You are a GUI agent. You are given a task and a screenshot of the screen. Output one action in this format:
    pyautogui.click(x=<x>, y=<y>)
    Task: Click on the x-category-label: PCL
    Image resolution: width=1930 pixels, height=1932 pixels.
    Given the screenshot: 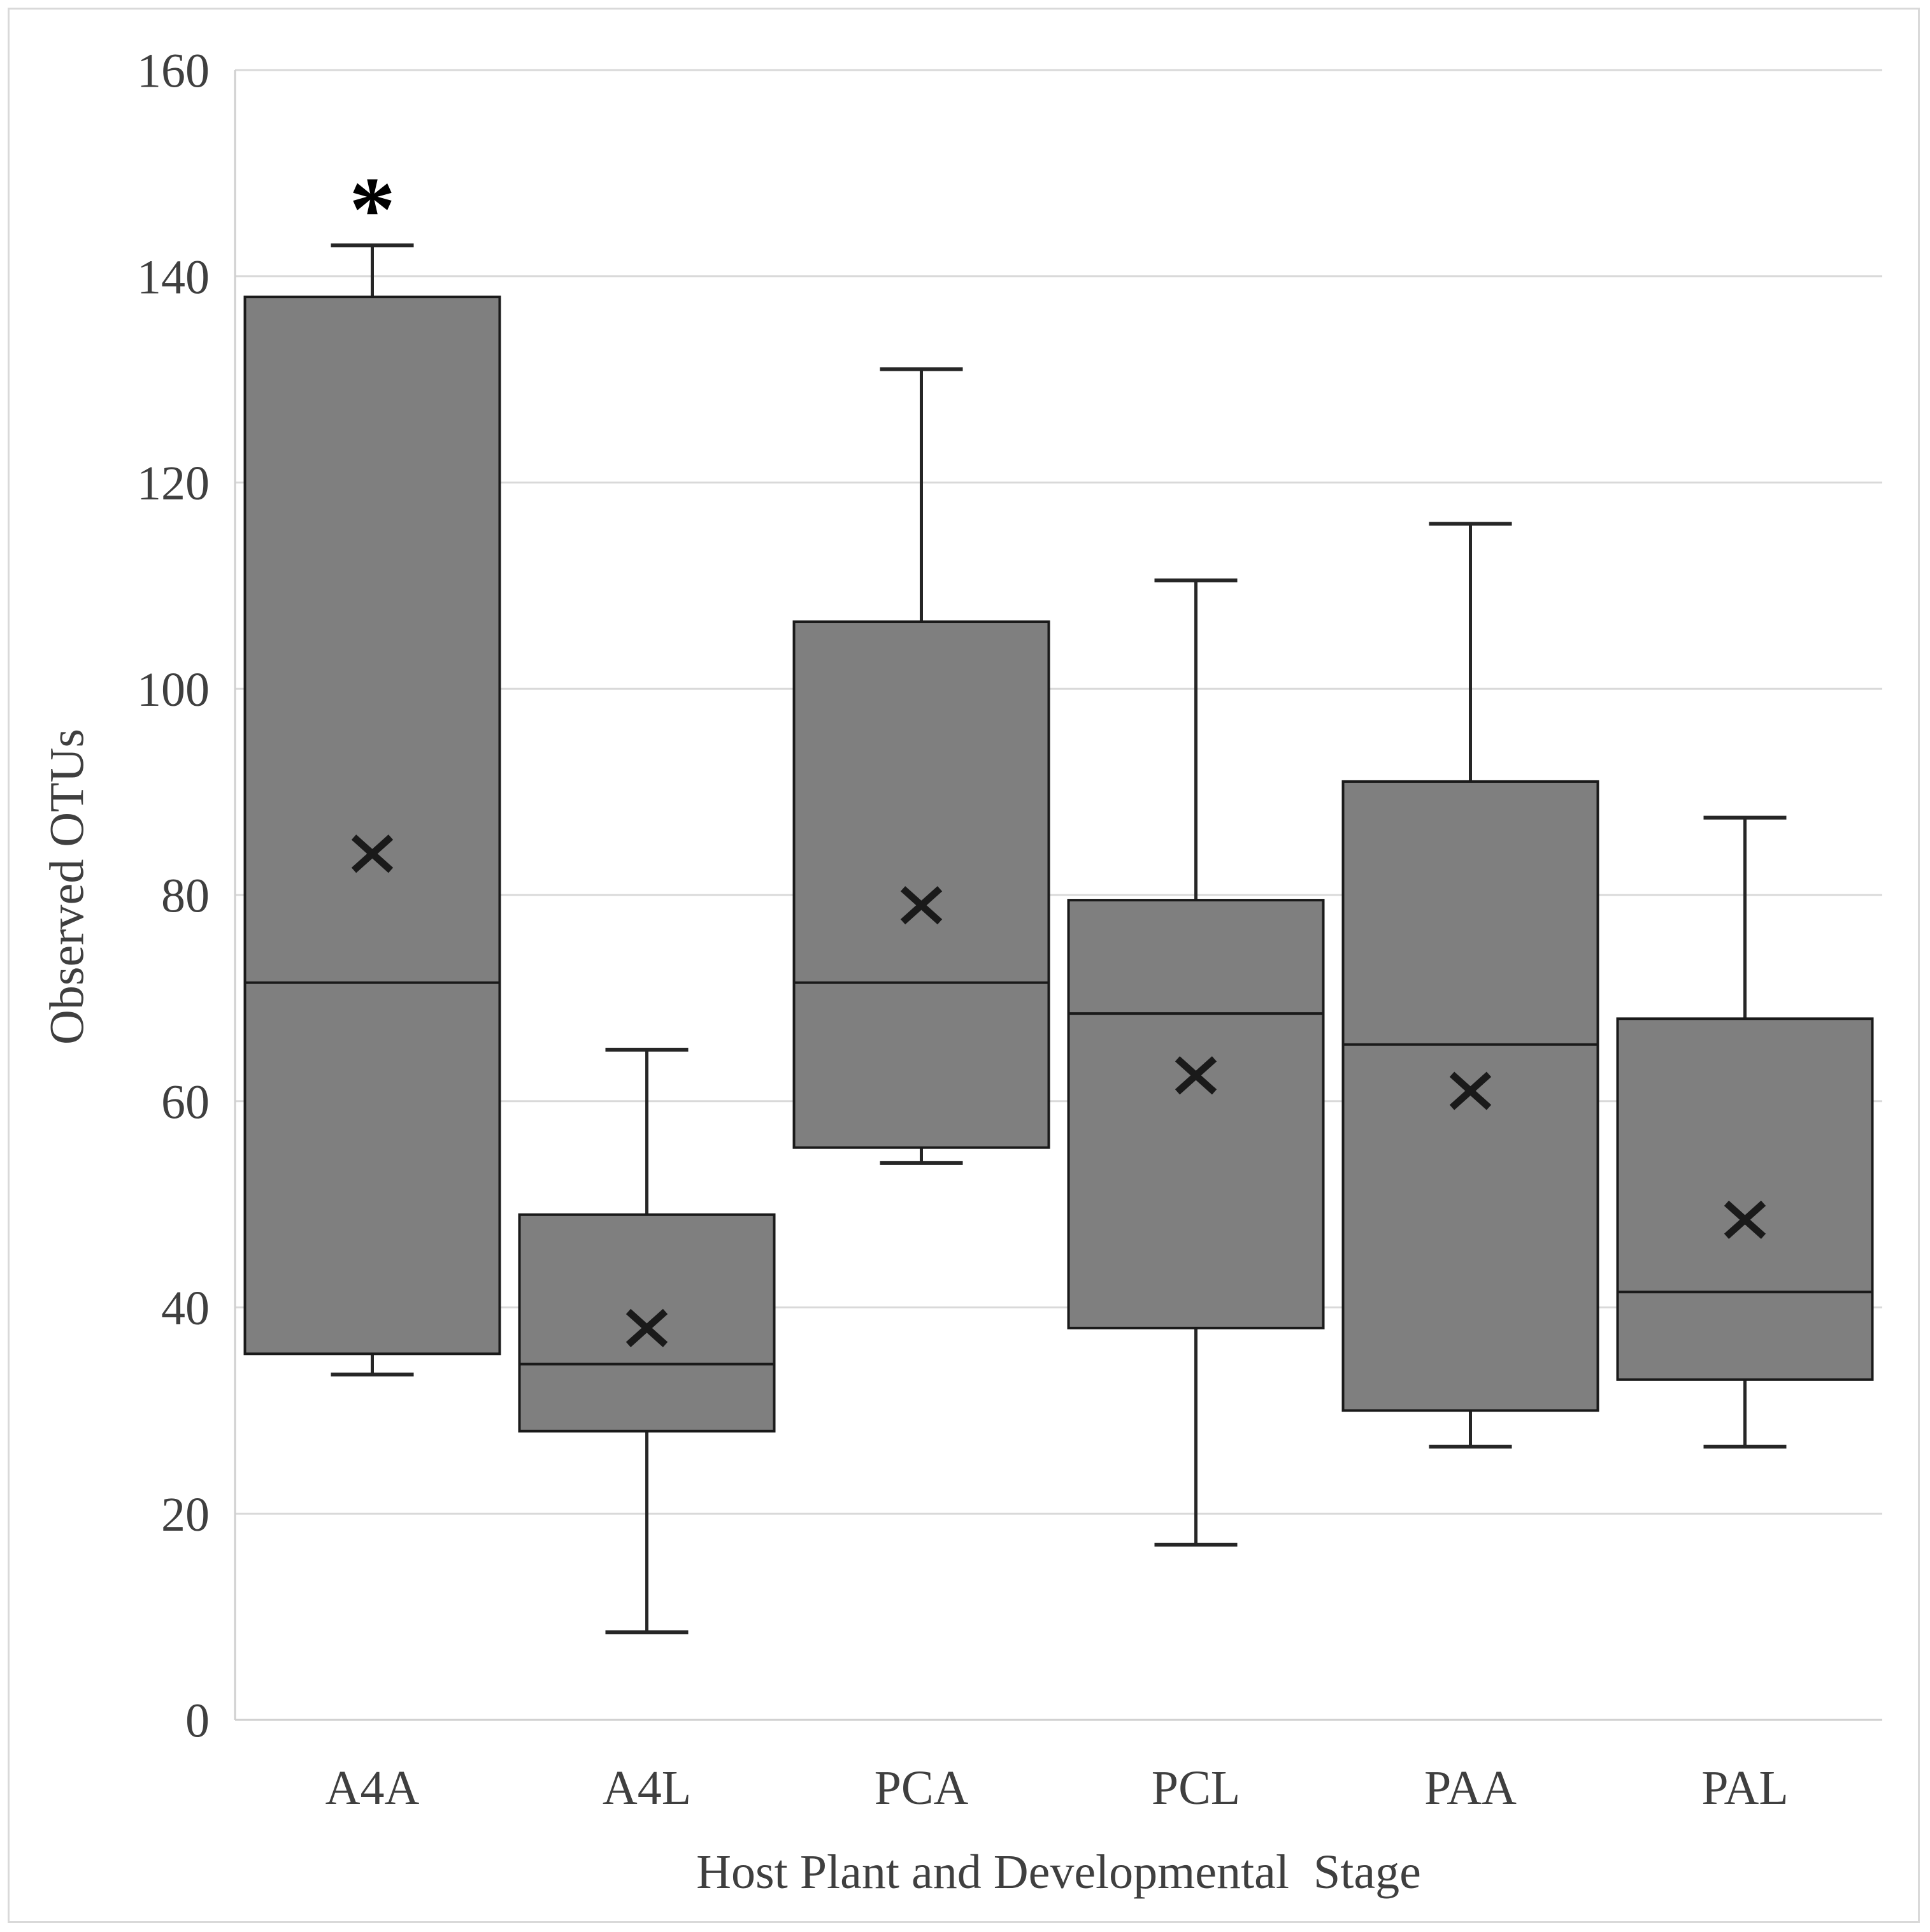 What is the action you would take?
    pyautogui.click(x=1196, y=1788)
    